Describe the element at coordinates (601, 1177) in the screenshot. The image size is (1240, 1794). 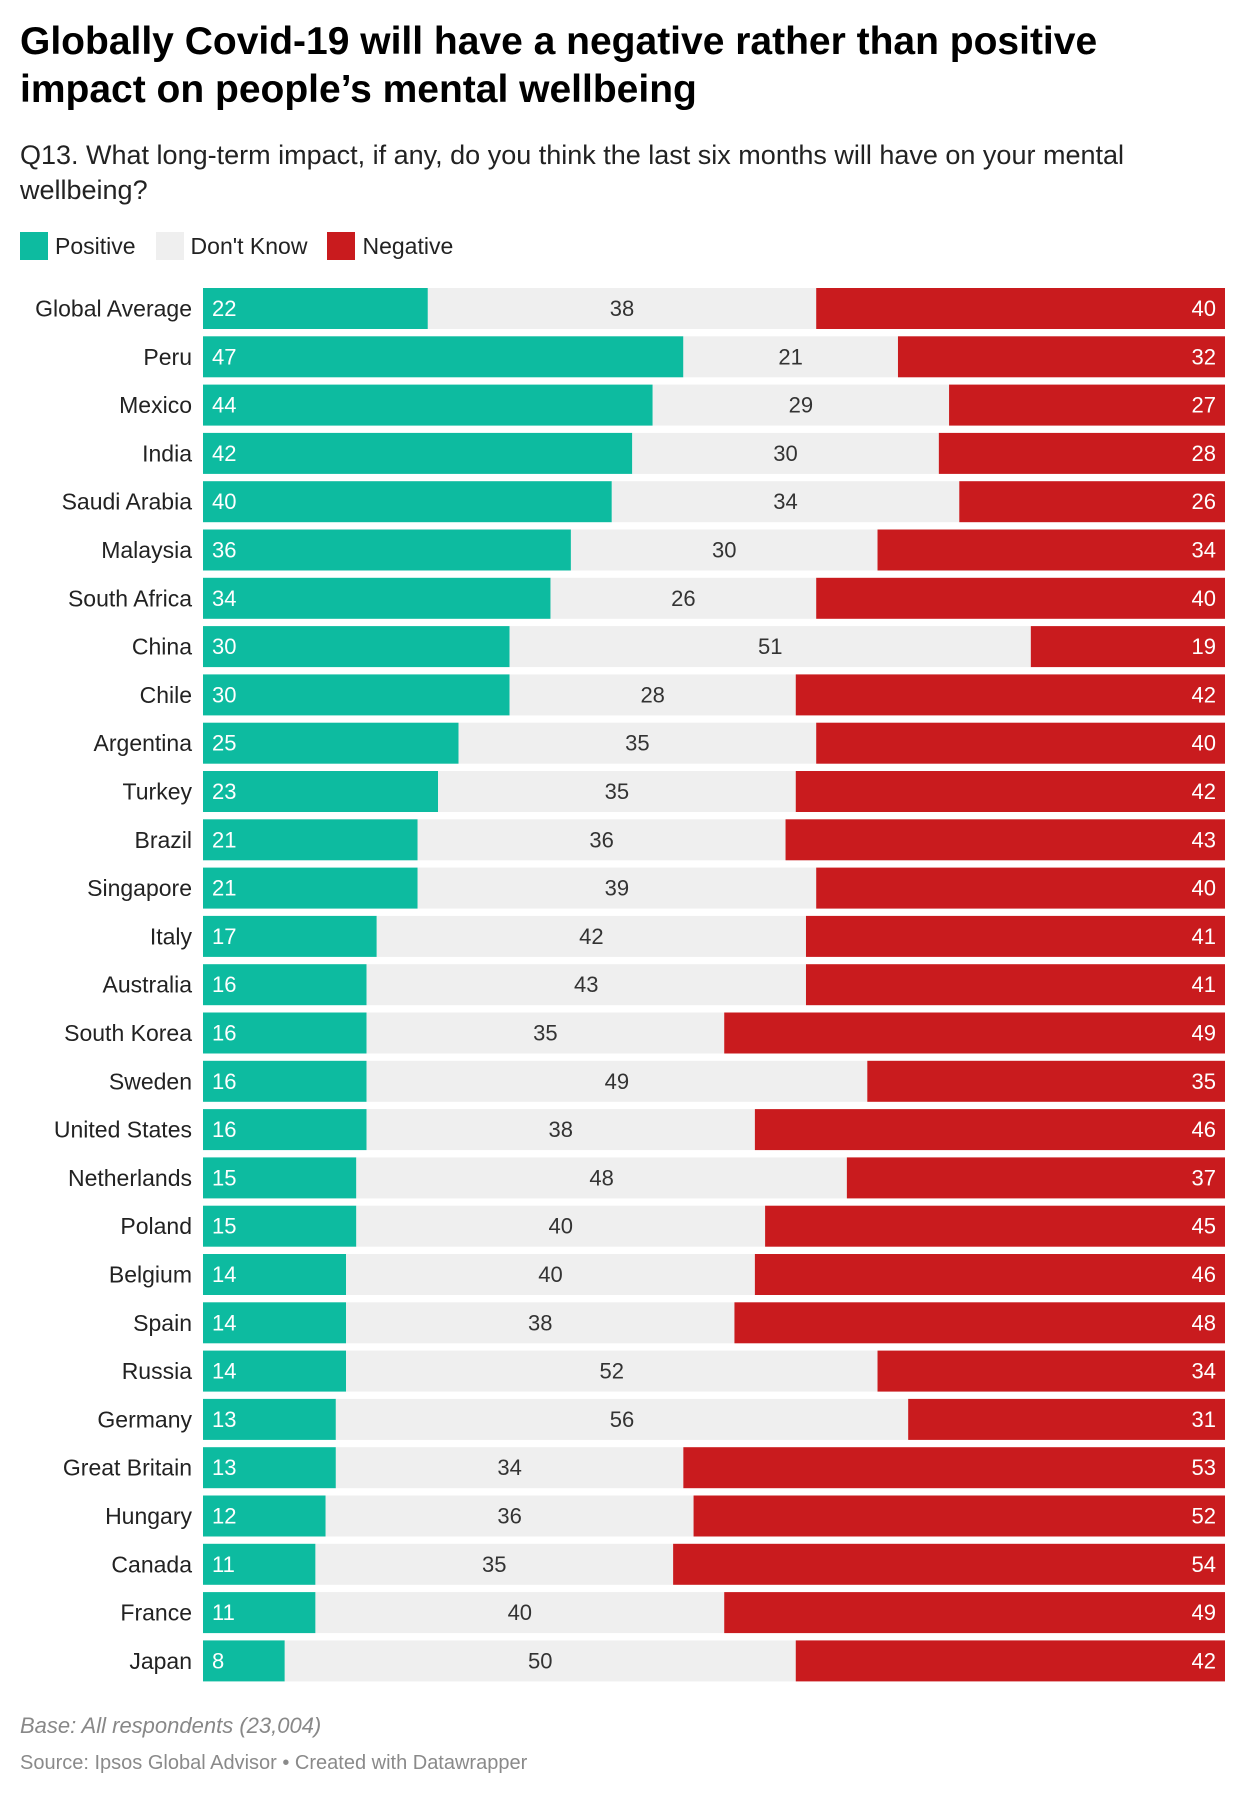
I see `data-label-don-t-know: 48` at that location.